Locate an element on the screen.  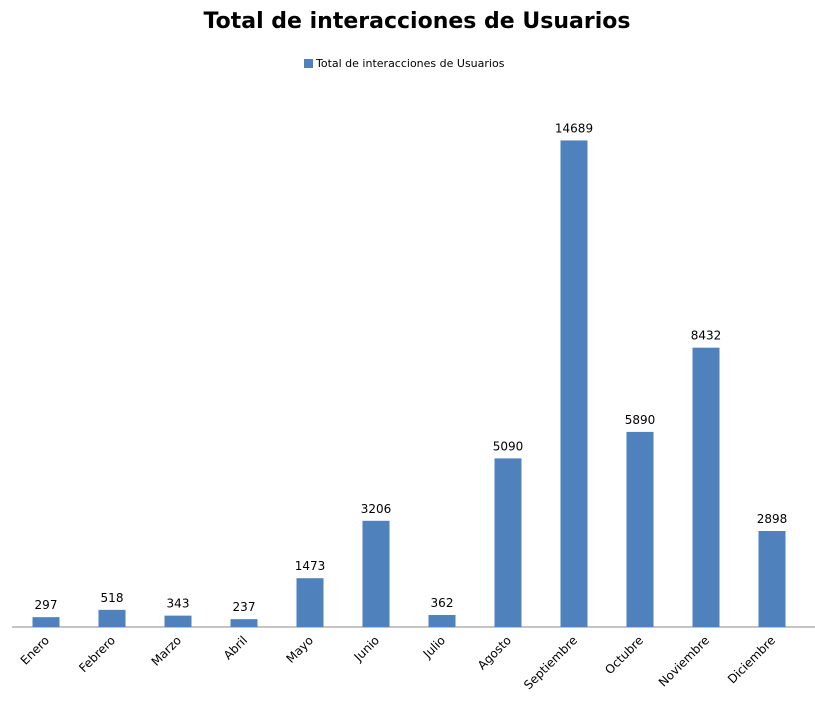
data-label: 8432 is located at coordinates (706, 336).